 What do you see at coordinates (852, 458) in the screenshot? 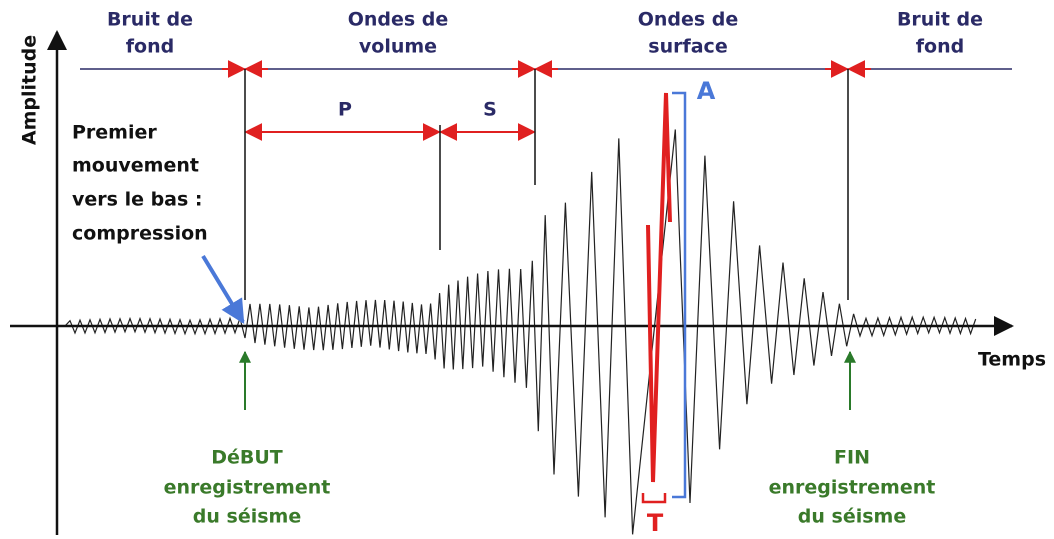
I see `end-label: FIN` at bounding box center [852, 458].